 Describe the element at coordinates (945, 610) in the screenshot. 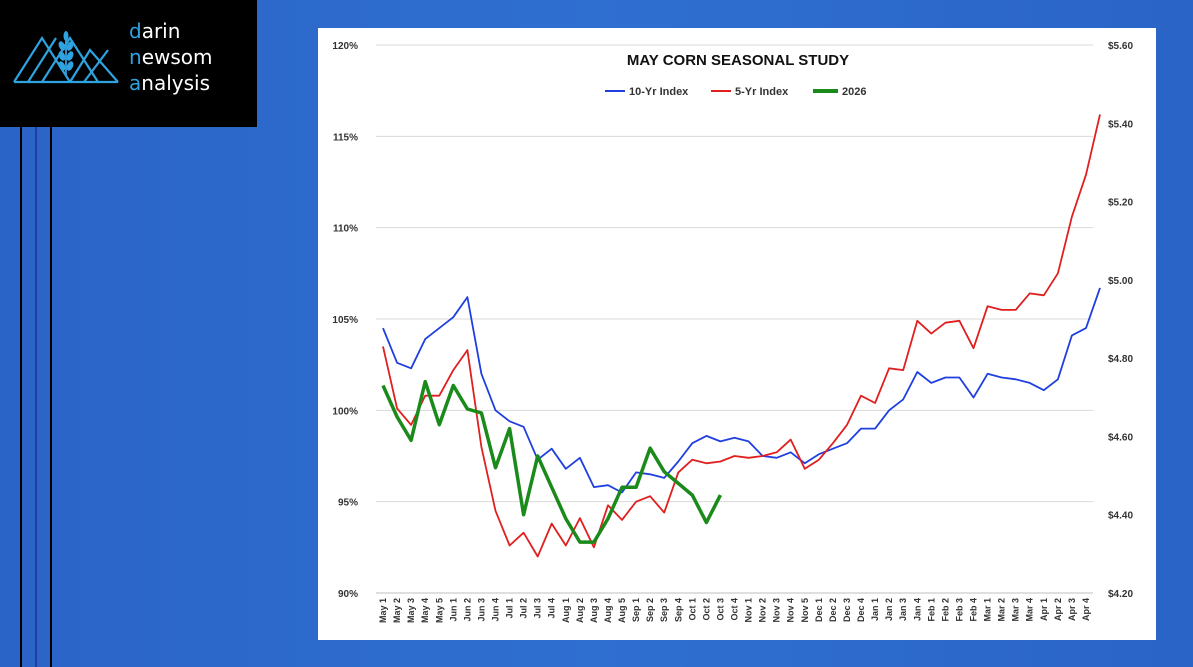

I see `x-tick-label: Feb 2` at that location.